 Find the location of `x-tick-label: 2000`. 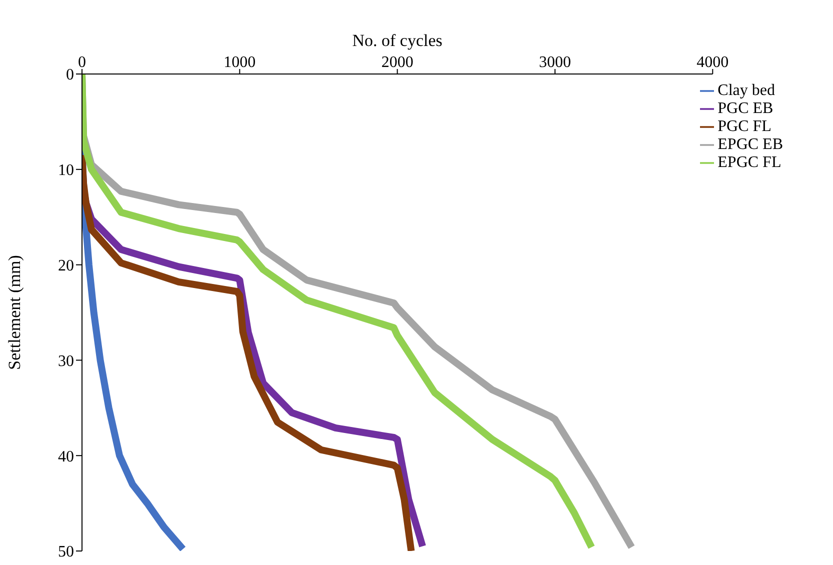

x-tick-label: 2000 is located at coordinates (397, 62).